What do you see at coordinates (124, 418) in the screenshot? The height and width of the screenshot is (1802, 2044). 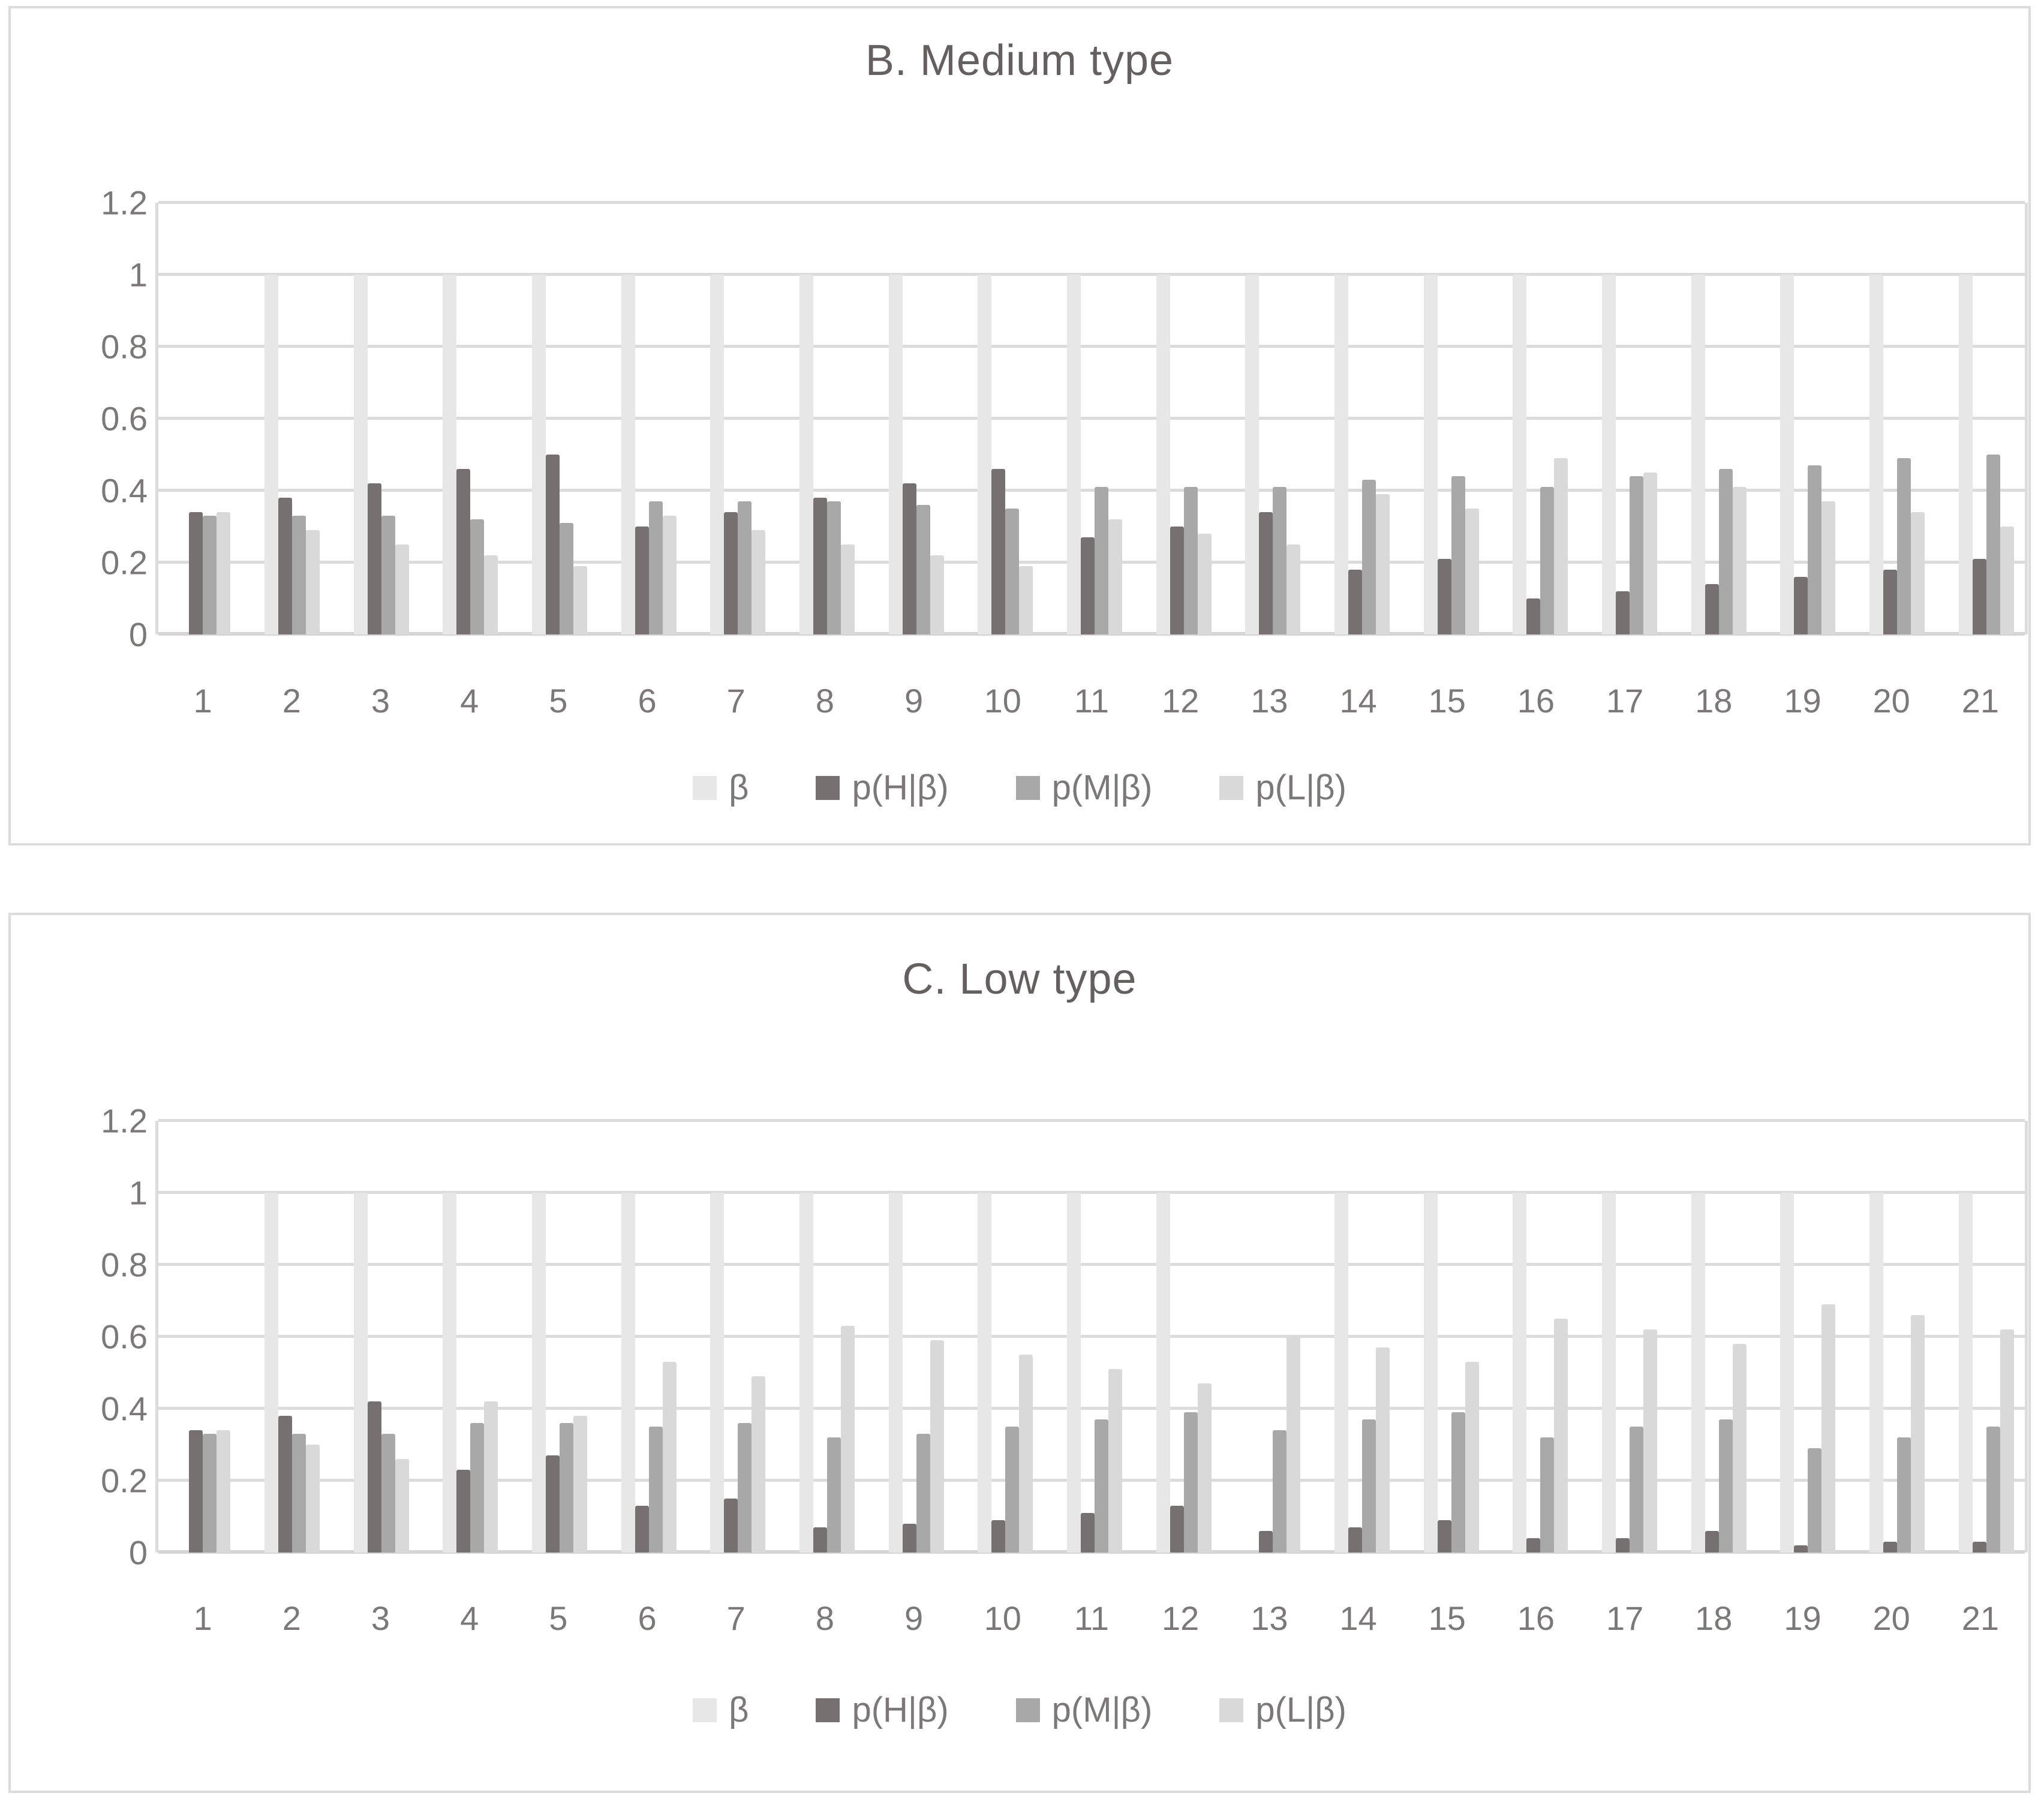 I see `y-tick-label: 0.6` at bounding box center [124, 418].